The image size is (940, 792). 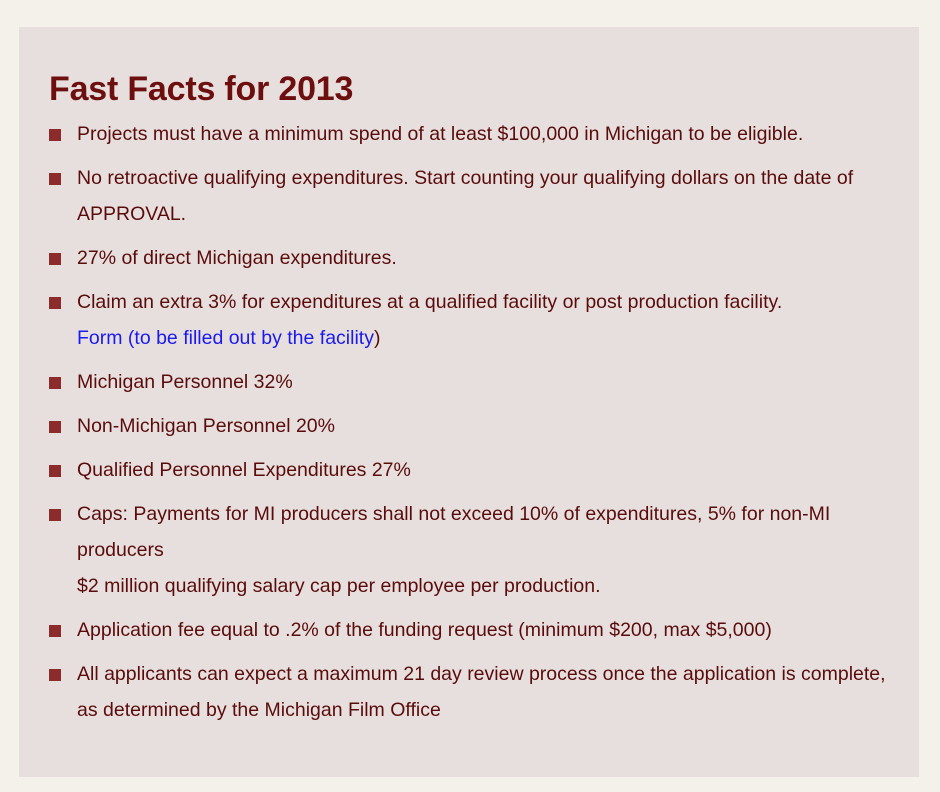 What do you see at coordinates (474, 258) in the screenshot?
I see `list-item: 27% of direct Michigan expenditures.` at bounding box center [474, 258].